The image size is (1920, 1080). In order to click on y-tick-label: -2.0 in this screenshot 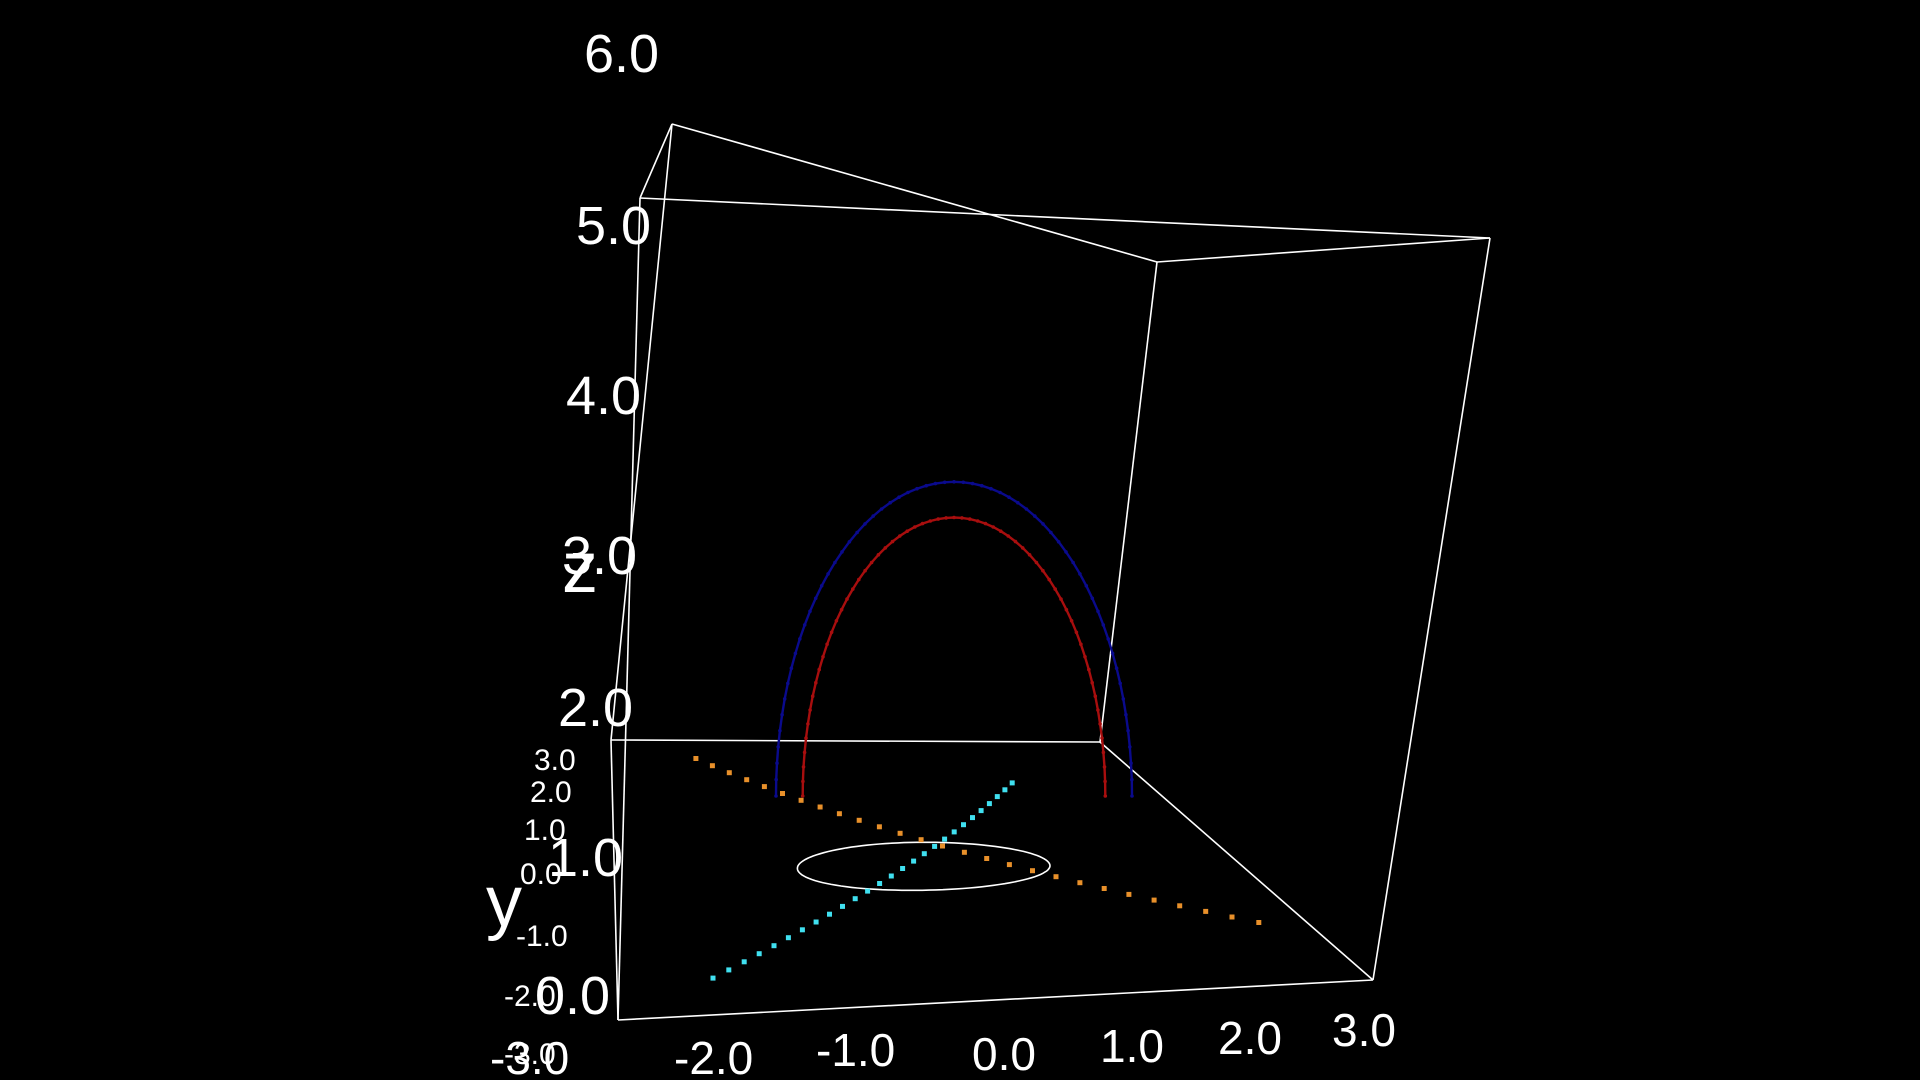, I will do `click(530, 996)`.